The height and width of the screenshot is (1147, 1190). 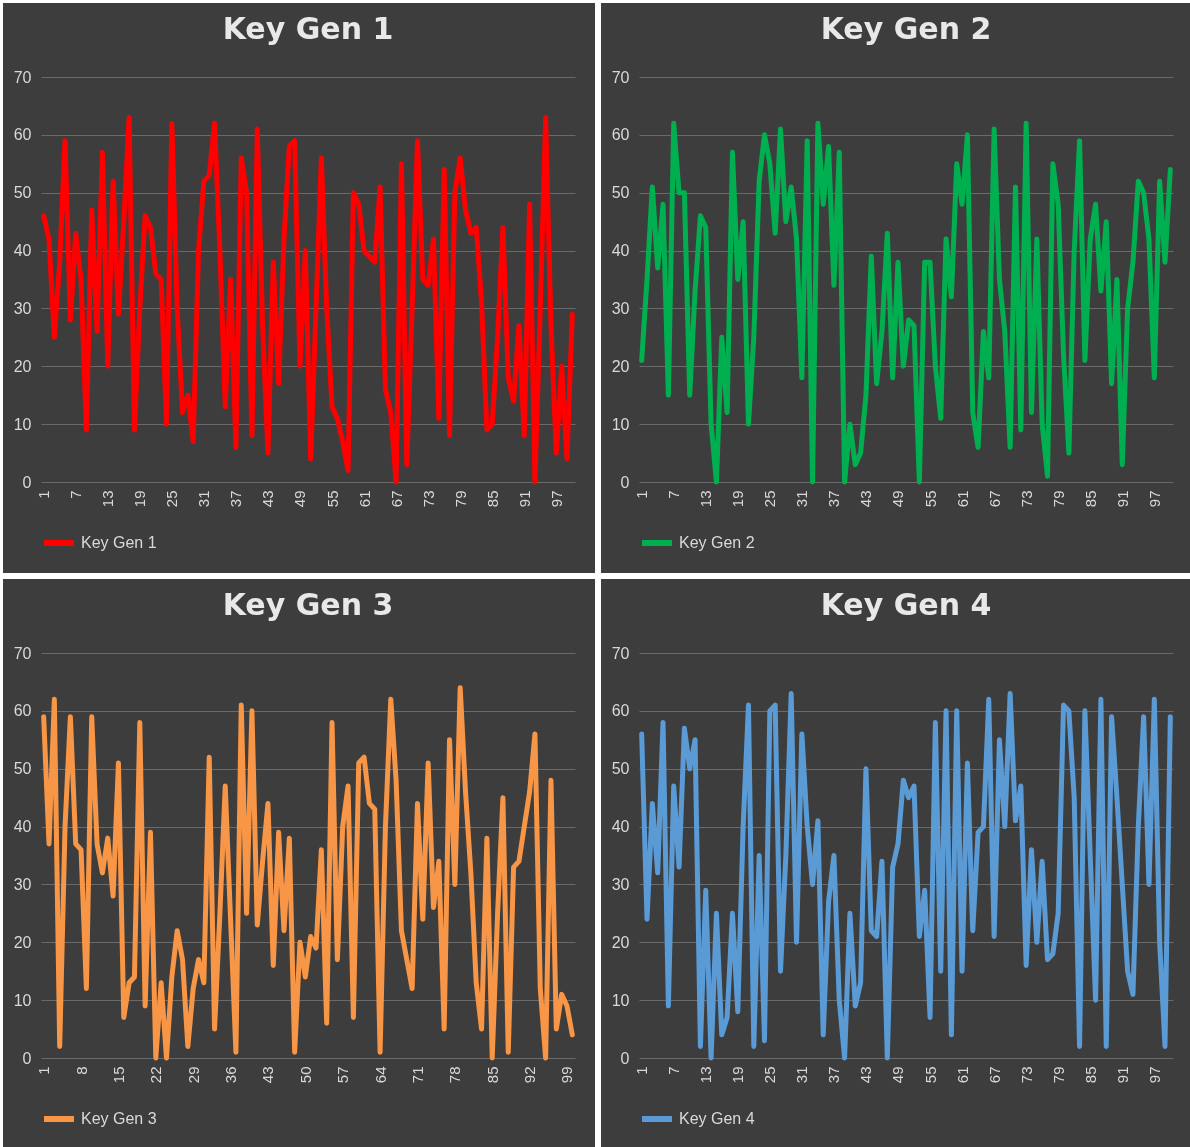 What do you see at coordinates (717, 1118) in the screenshot?
I see `legend-label: Key Gen 4` at bounding box center [717, 1118].